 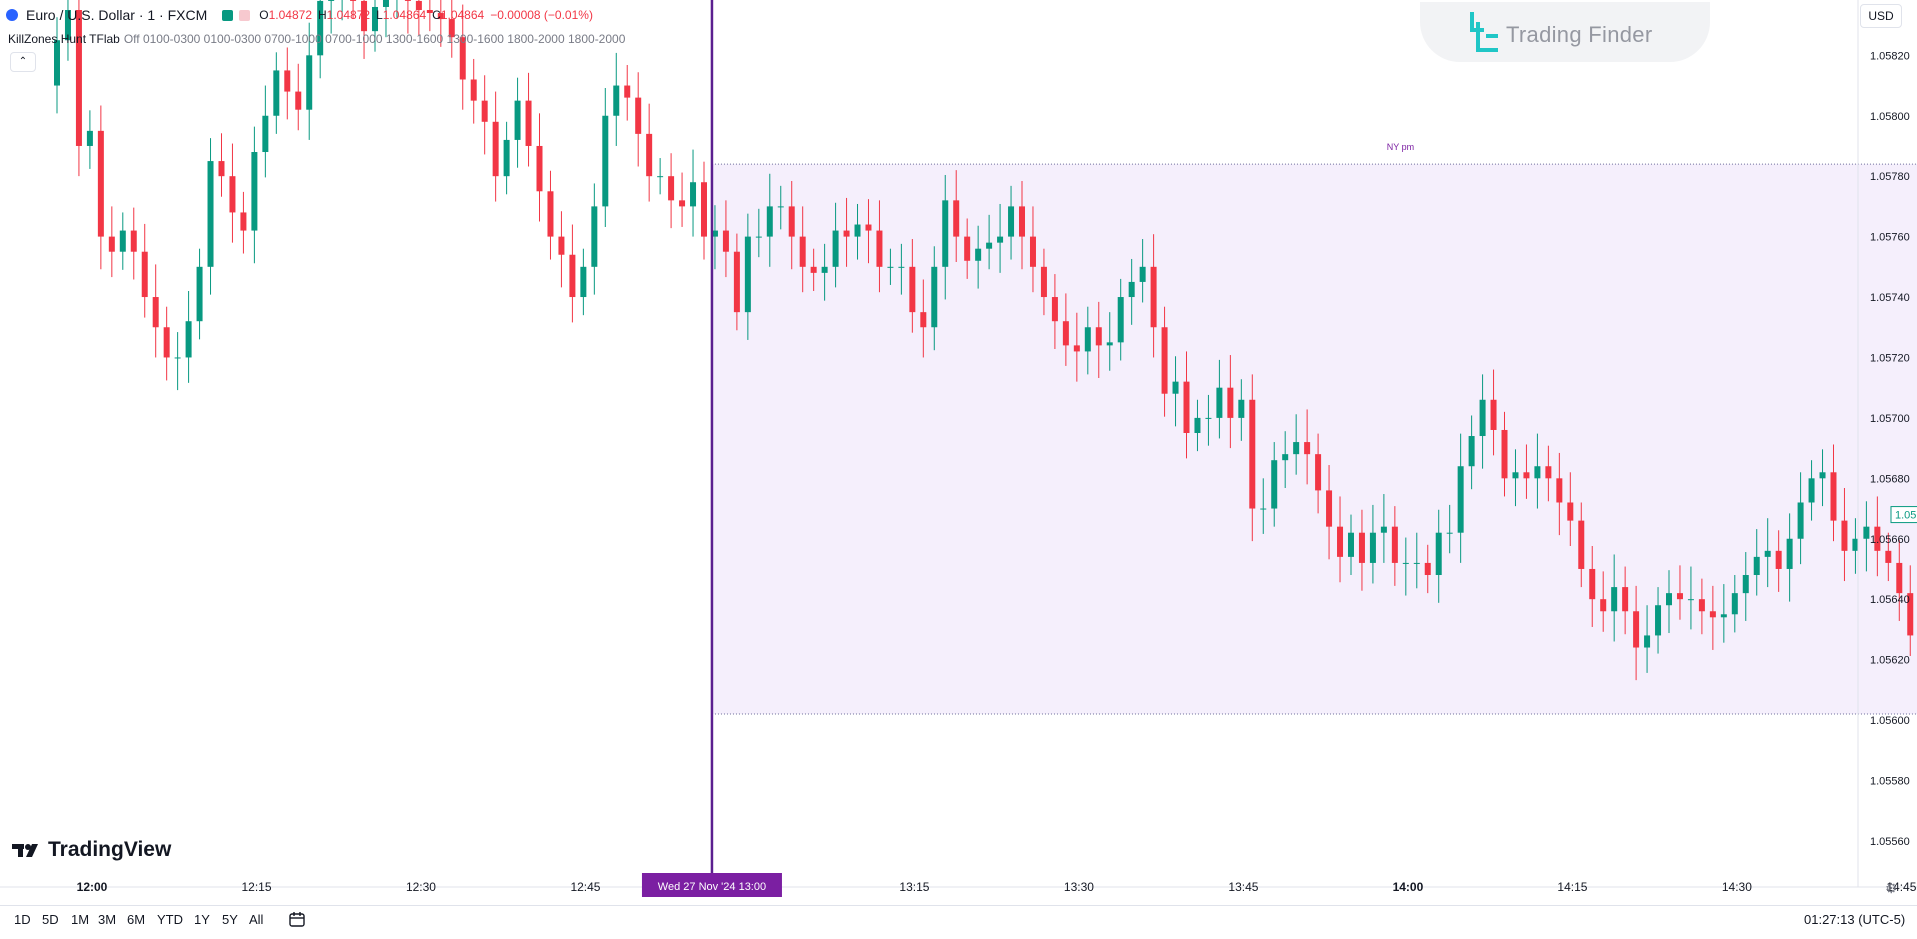 I want to click on range-button-1d: 1D, so click(x=22, y=919).